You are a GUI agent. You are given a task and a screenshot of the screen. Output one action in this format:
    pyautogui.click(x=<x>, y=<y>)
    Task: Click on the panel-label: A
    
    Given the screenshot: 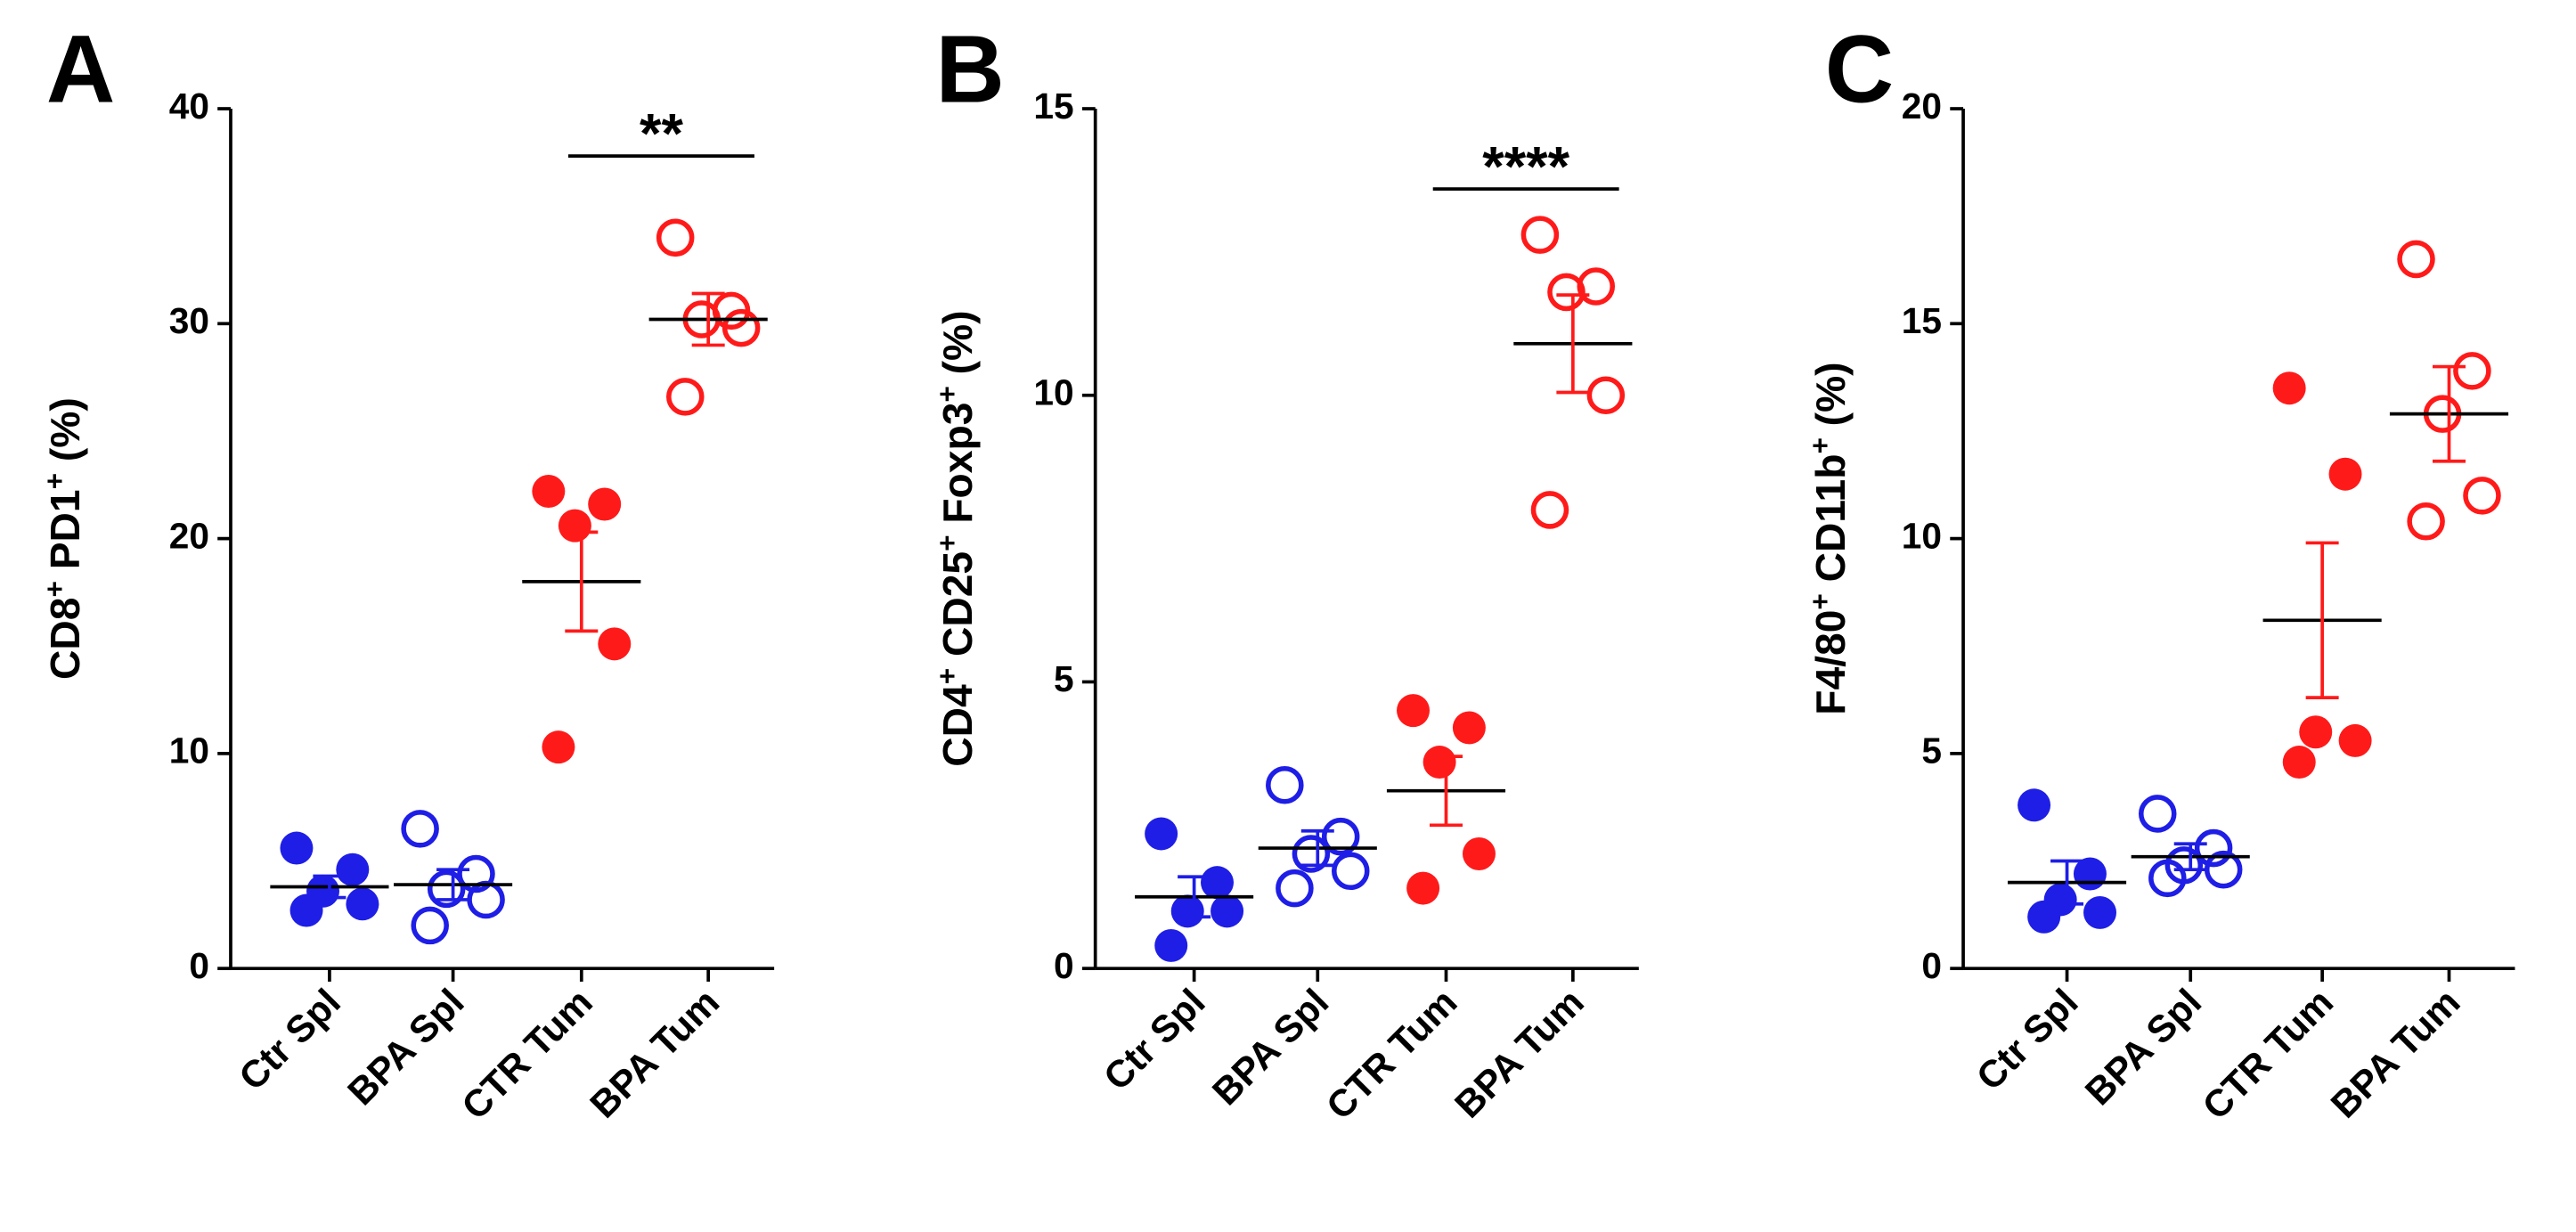 What is the action you would take?
    pyautogui.click(x=80, y=69)
    